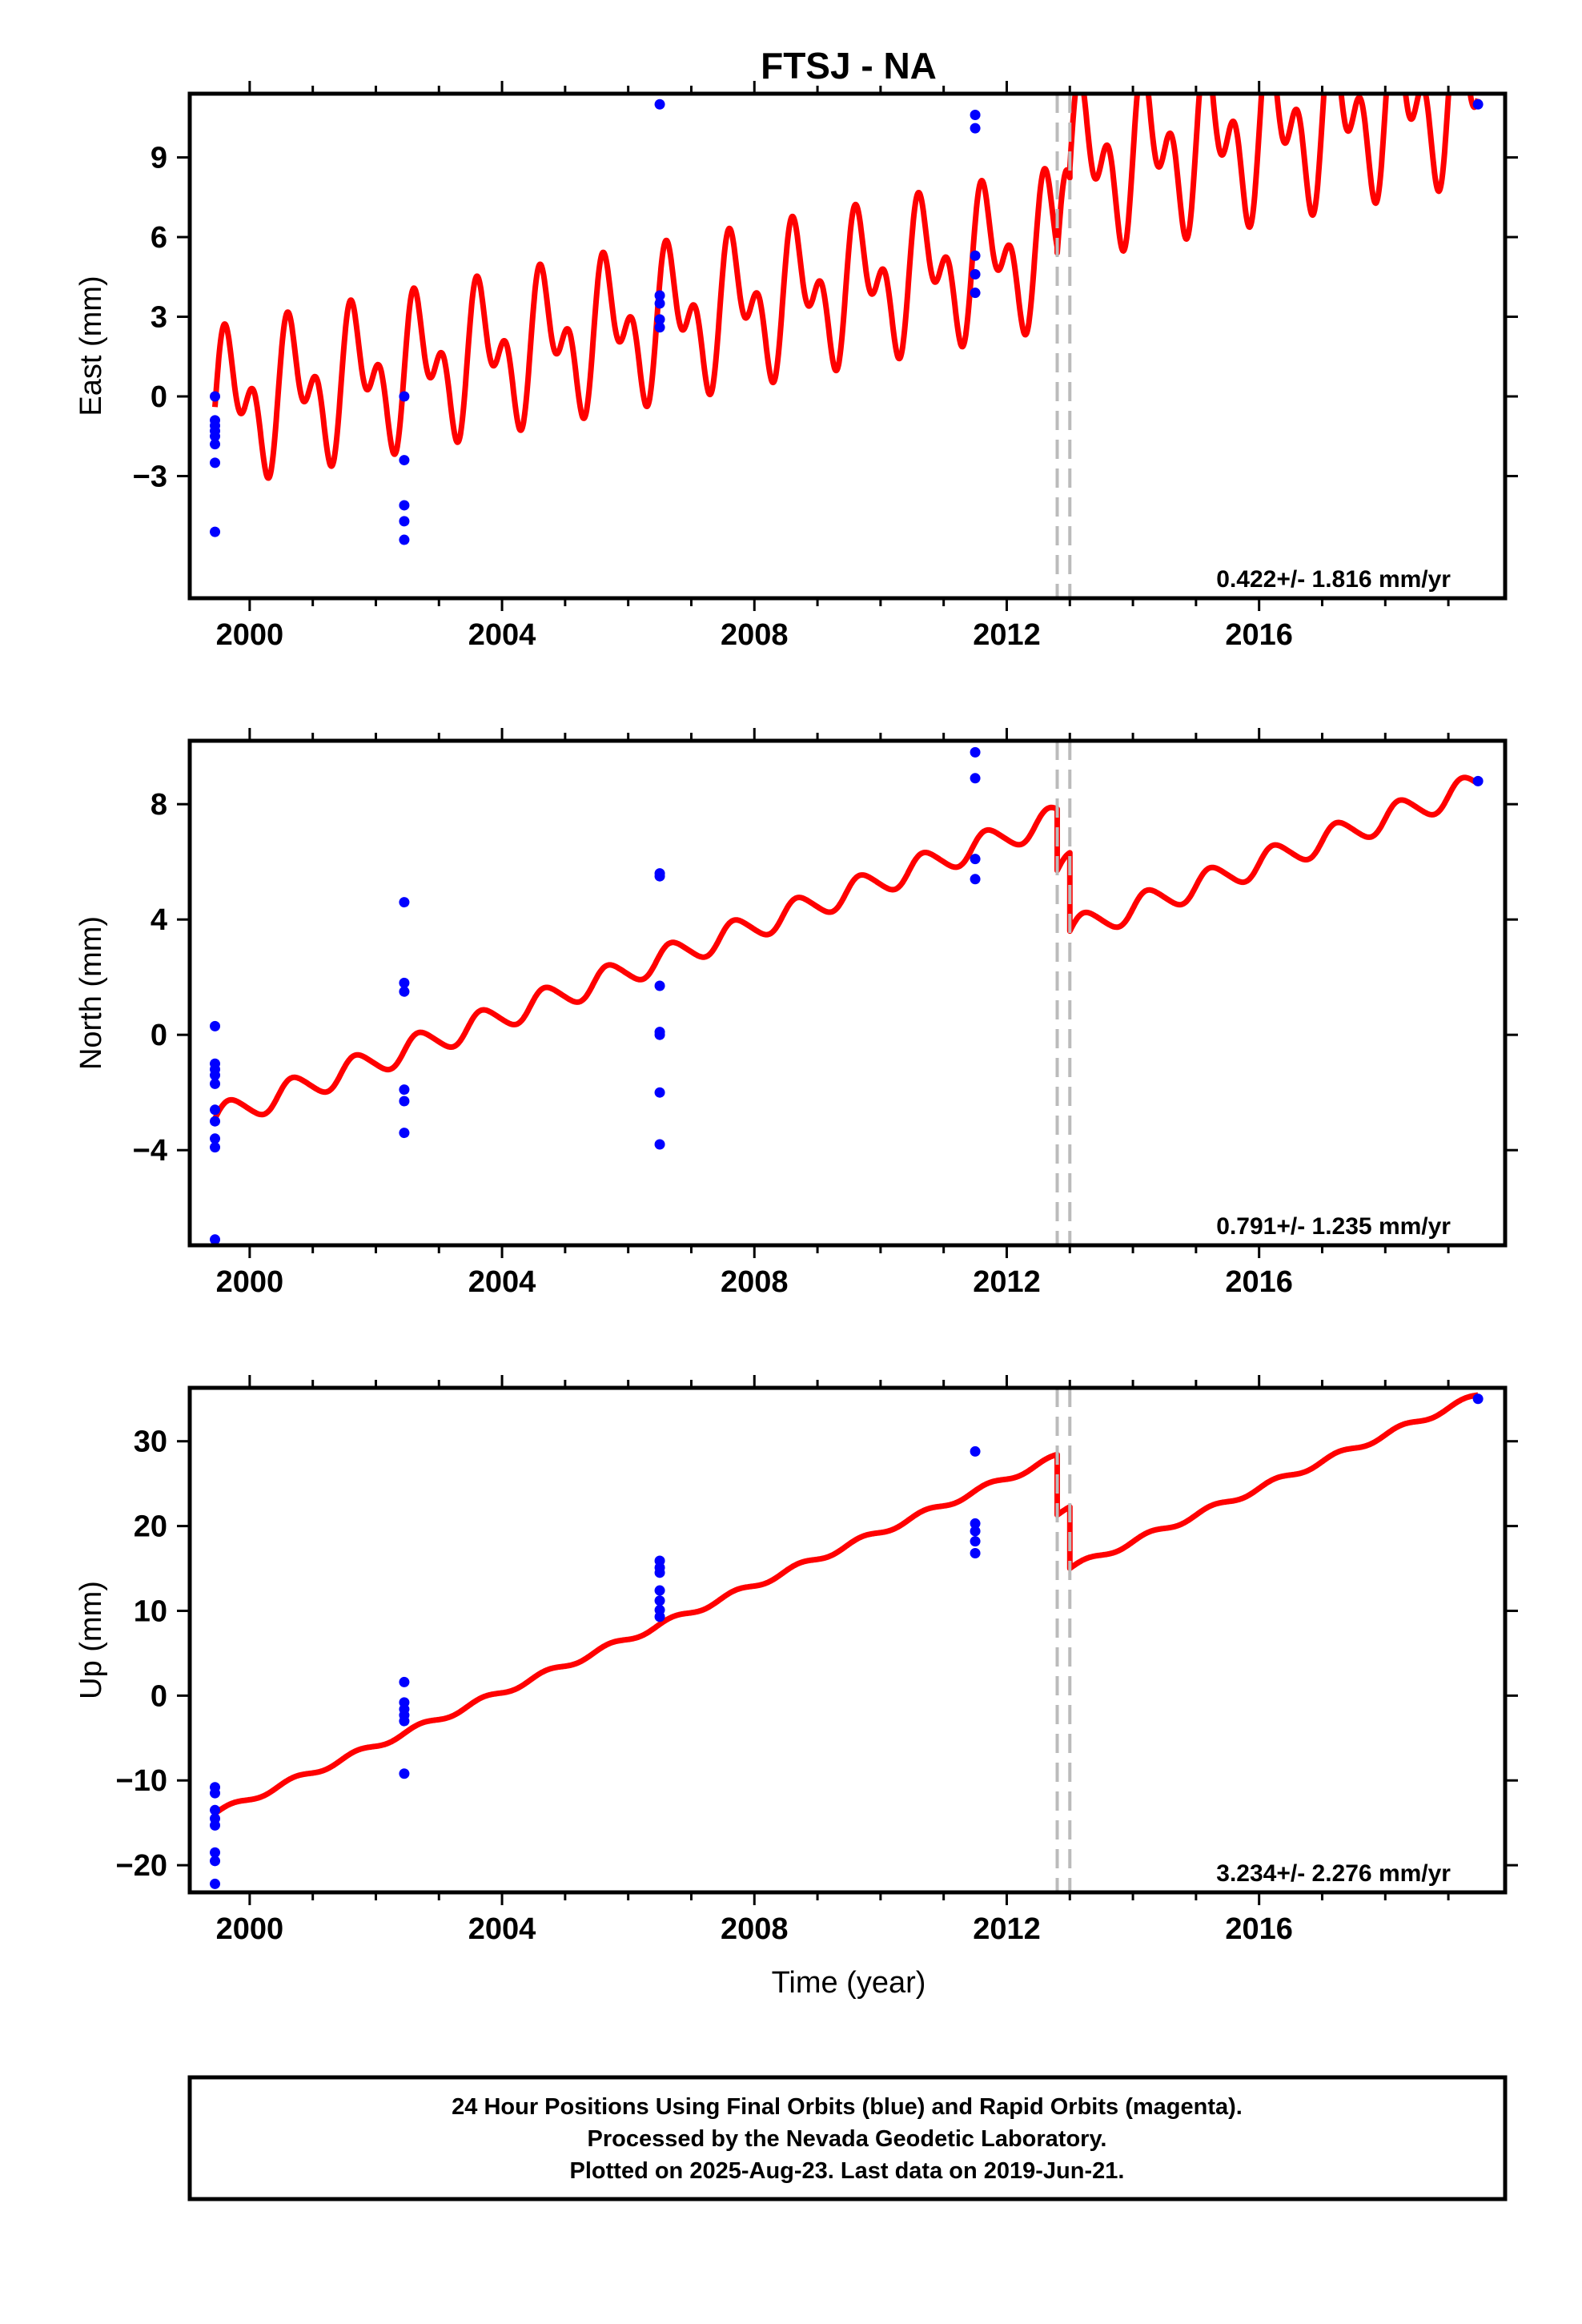 The width and height of the screenshot is (1582, 2324). Describe the element at coordinates (250, 1929) in the screenshot. I see `x-tick-label: 2000` at that location.